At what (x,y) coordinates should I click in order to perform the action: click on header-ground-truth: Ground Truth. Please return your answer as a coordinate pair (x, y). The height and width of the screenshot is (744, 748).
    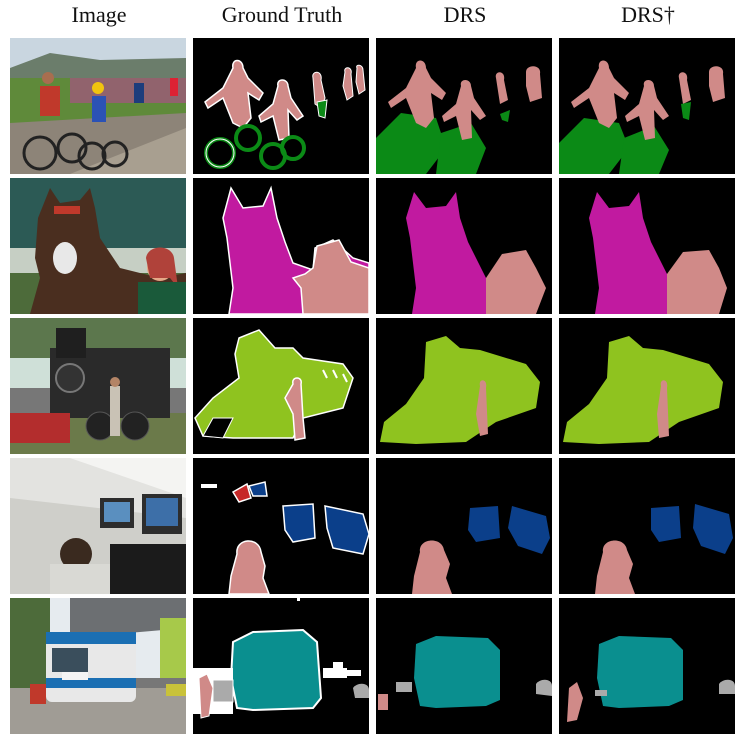
    Looking at the image, I should click on (282, 15).